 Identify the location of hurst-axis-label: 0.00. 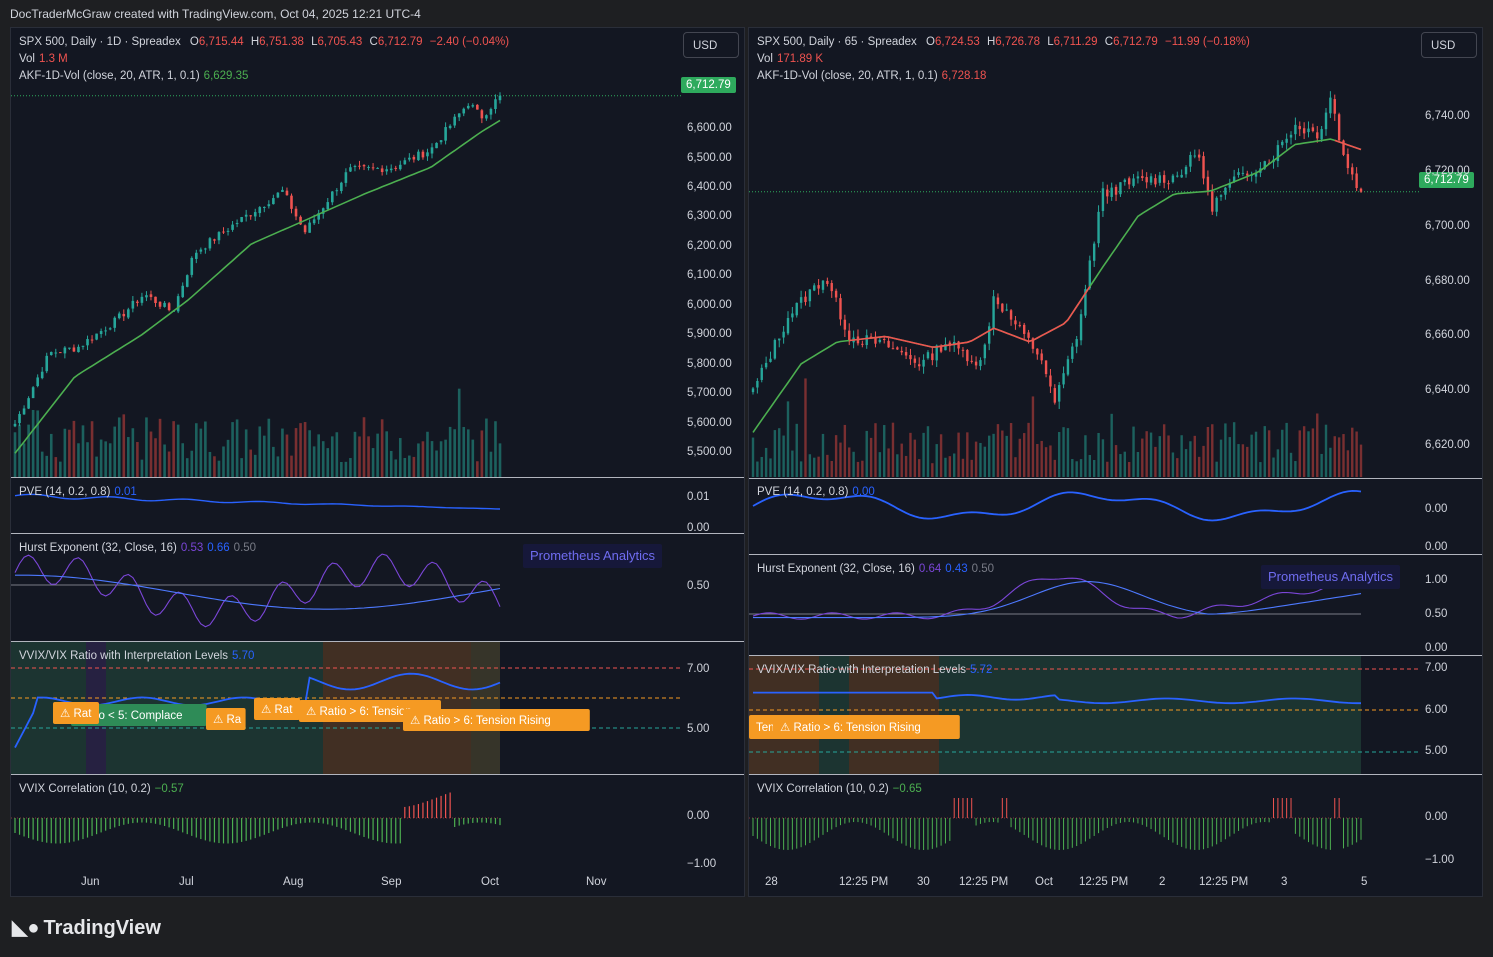
(1436, 648).